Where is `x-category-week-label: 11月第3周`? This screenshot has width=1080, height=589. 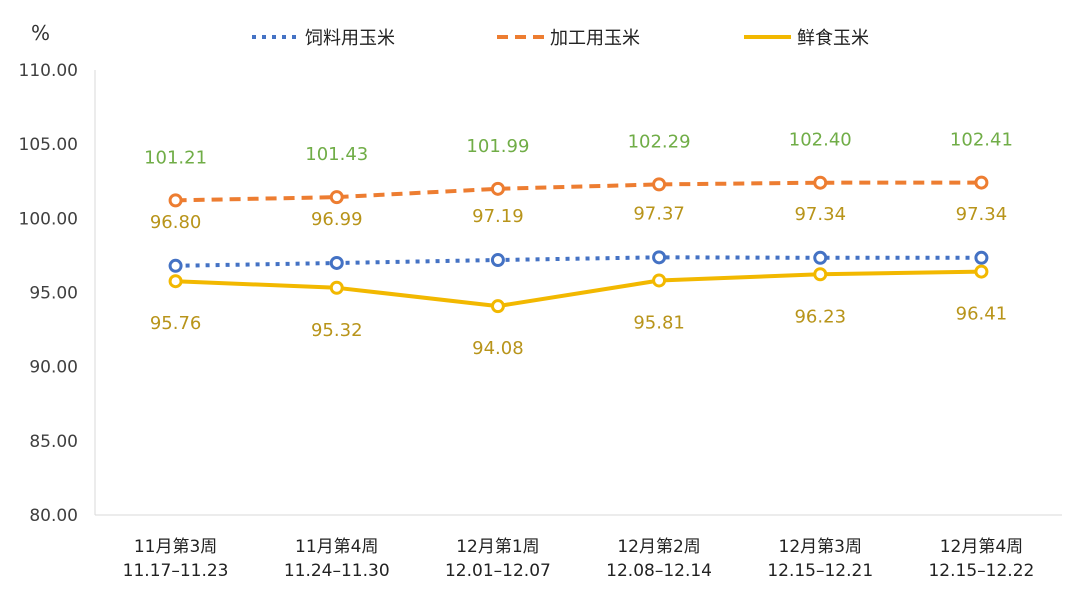 x-category-week-label: 11月第3周 is located at coordinates (175, 547).